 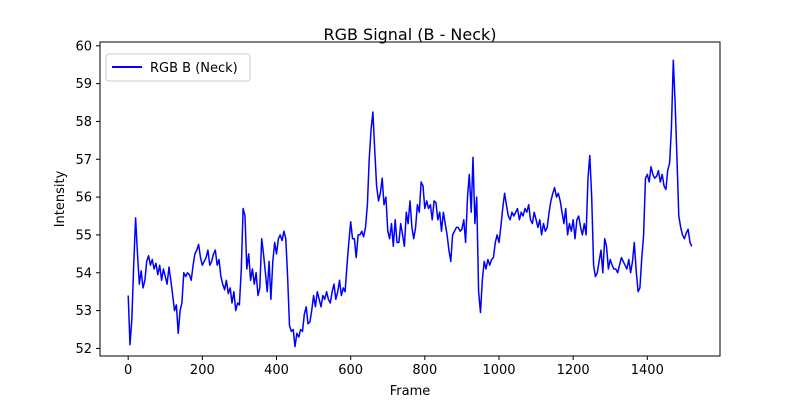 I want to click on x-tick-label: 200, so click(x=202, y=370).